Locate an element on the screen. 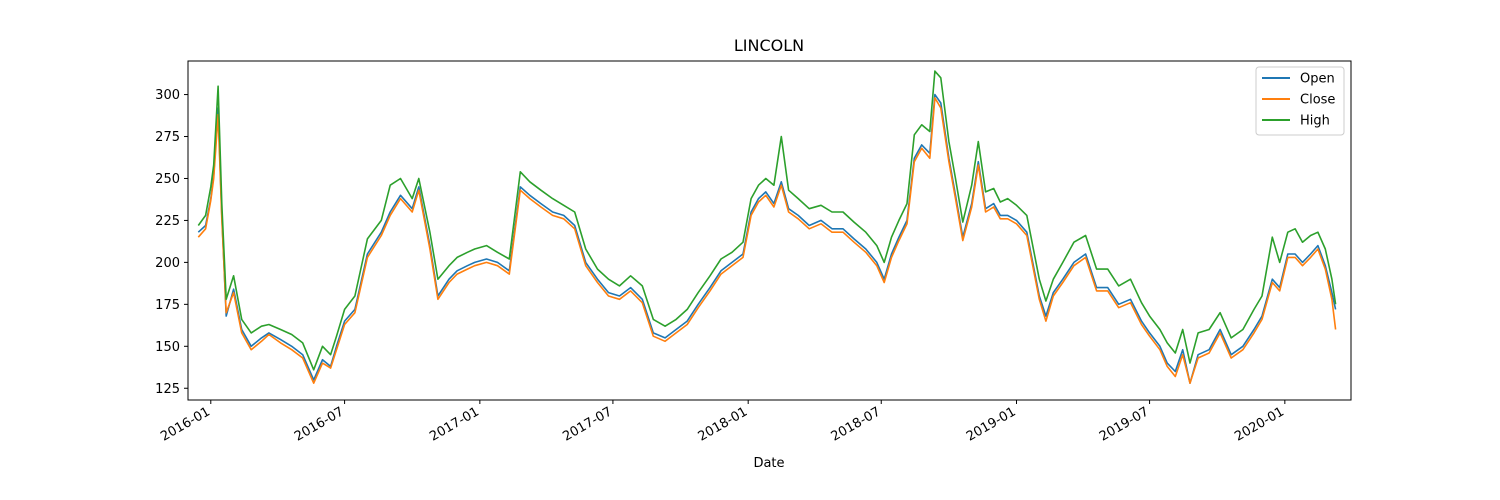  y-tick-label: 300 is located at coordinates (167, 95).